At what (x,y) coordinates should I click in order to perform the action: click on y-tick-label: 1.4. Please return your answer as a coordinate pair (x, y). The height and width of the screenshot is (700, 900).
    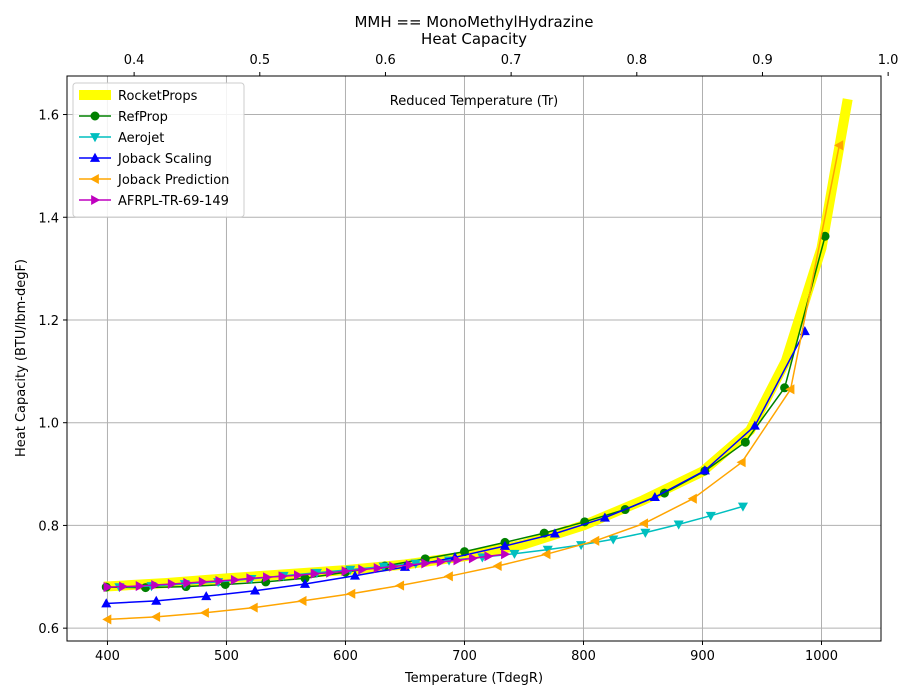
    Looking at the image, I should click on (48, 218).